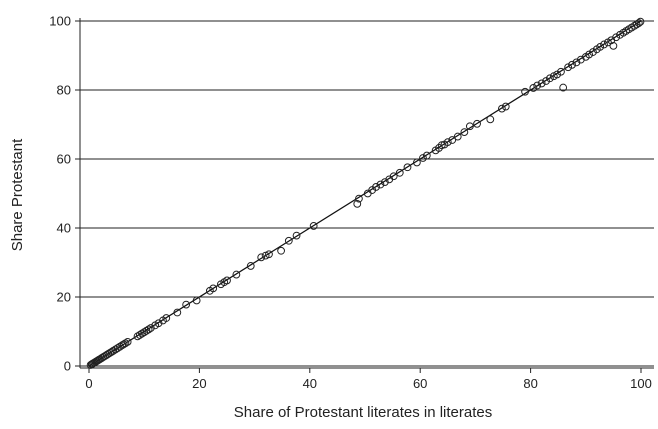 This screenshot has height=429, width=658. What do you see at coordinates (64, 228) in the screenshot?
I see `y-tick-label: 40` at bounding box center [64, 228].